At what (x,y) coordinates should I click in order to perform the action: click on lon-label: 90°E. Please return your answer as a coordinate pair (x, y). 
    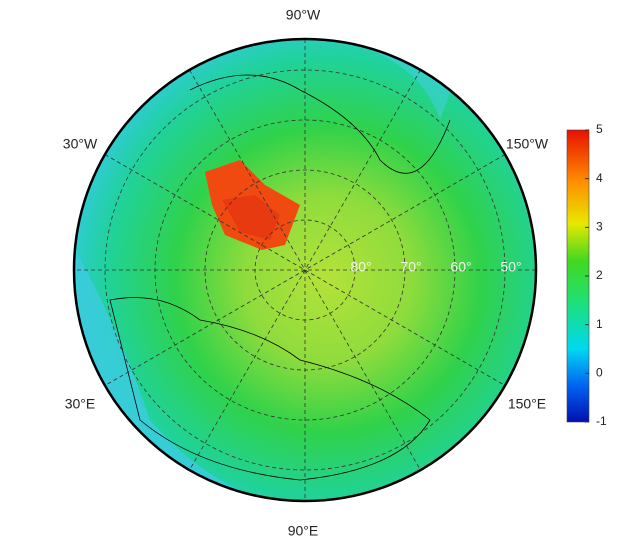
    Looking at the image, I should click on (303, 531).